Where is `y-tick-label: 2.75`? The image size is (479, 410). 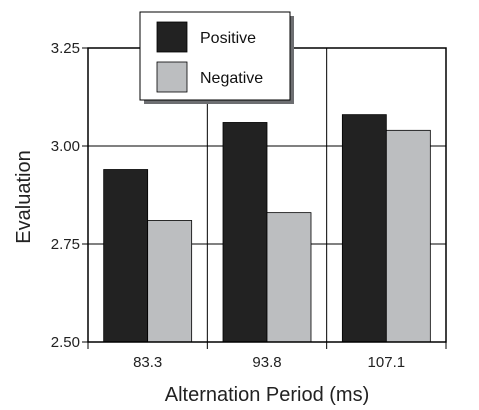
y-tick-label: 2.75 is located at coordinates (65, 244).